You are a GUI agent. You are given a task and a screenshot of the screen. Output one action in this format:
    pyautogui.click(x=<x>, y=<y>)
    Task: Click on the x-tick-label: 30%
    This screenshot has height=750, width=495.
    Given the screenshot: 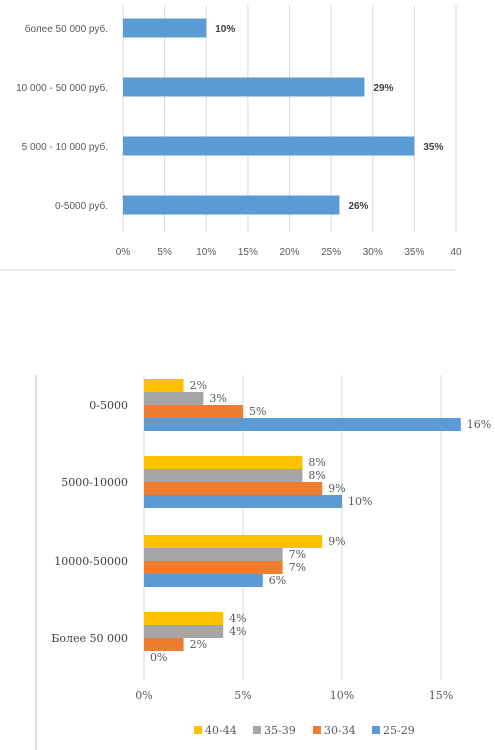 What is the action you would take?
    pyautogui.click(x=373, y=252)
    